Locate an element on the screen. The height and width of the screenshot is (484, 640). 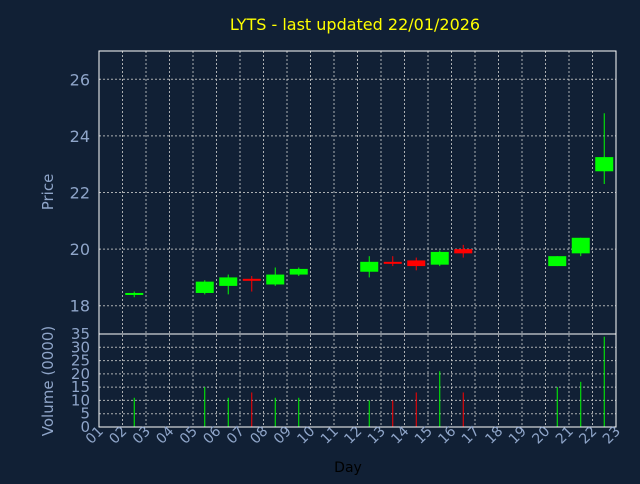
price-tick-label: 22 is located at coordinates (80, 193).